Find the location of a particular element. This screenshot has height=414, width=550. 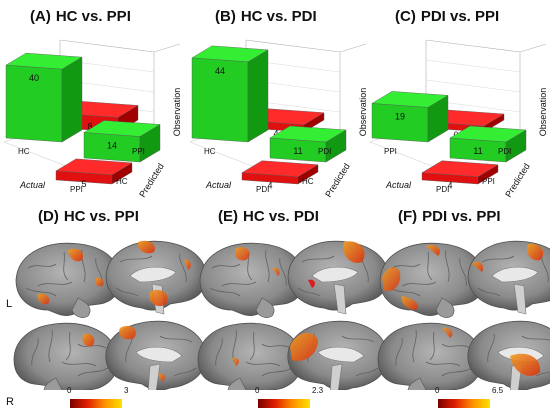

brain-f-right-lateral is located at coordinates (430, 356).